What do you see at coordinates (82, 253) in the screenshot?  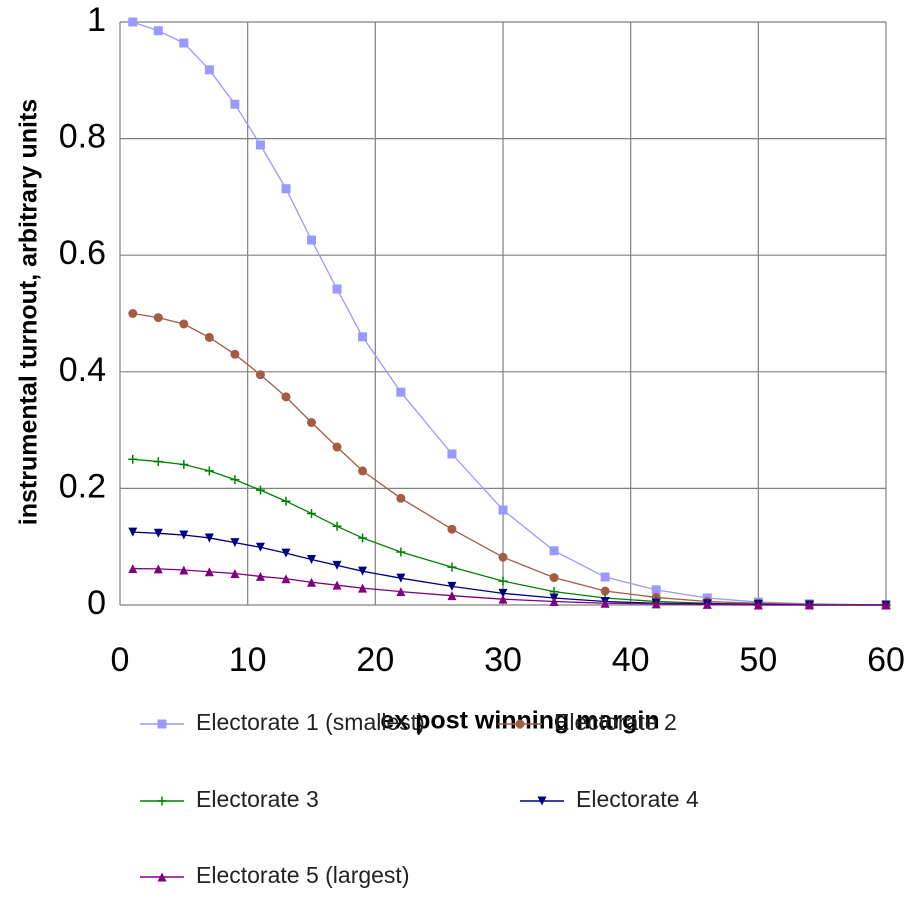 I see `y-tick-label: 0.6` at bounding box center [82, 253].